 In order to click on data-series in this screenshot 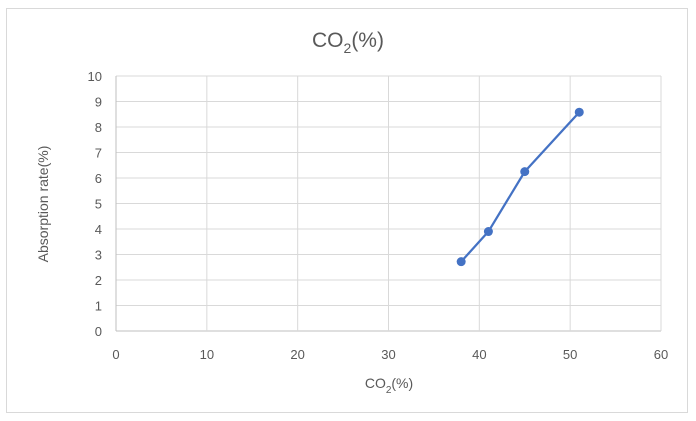, I will do `click(520, 187)`.